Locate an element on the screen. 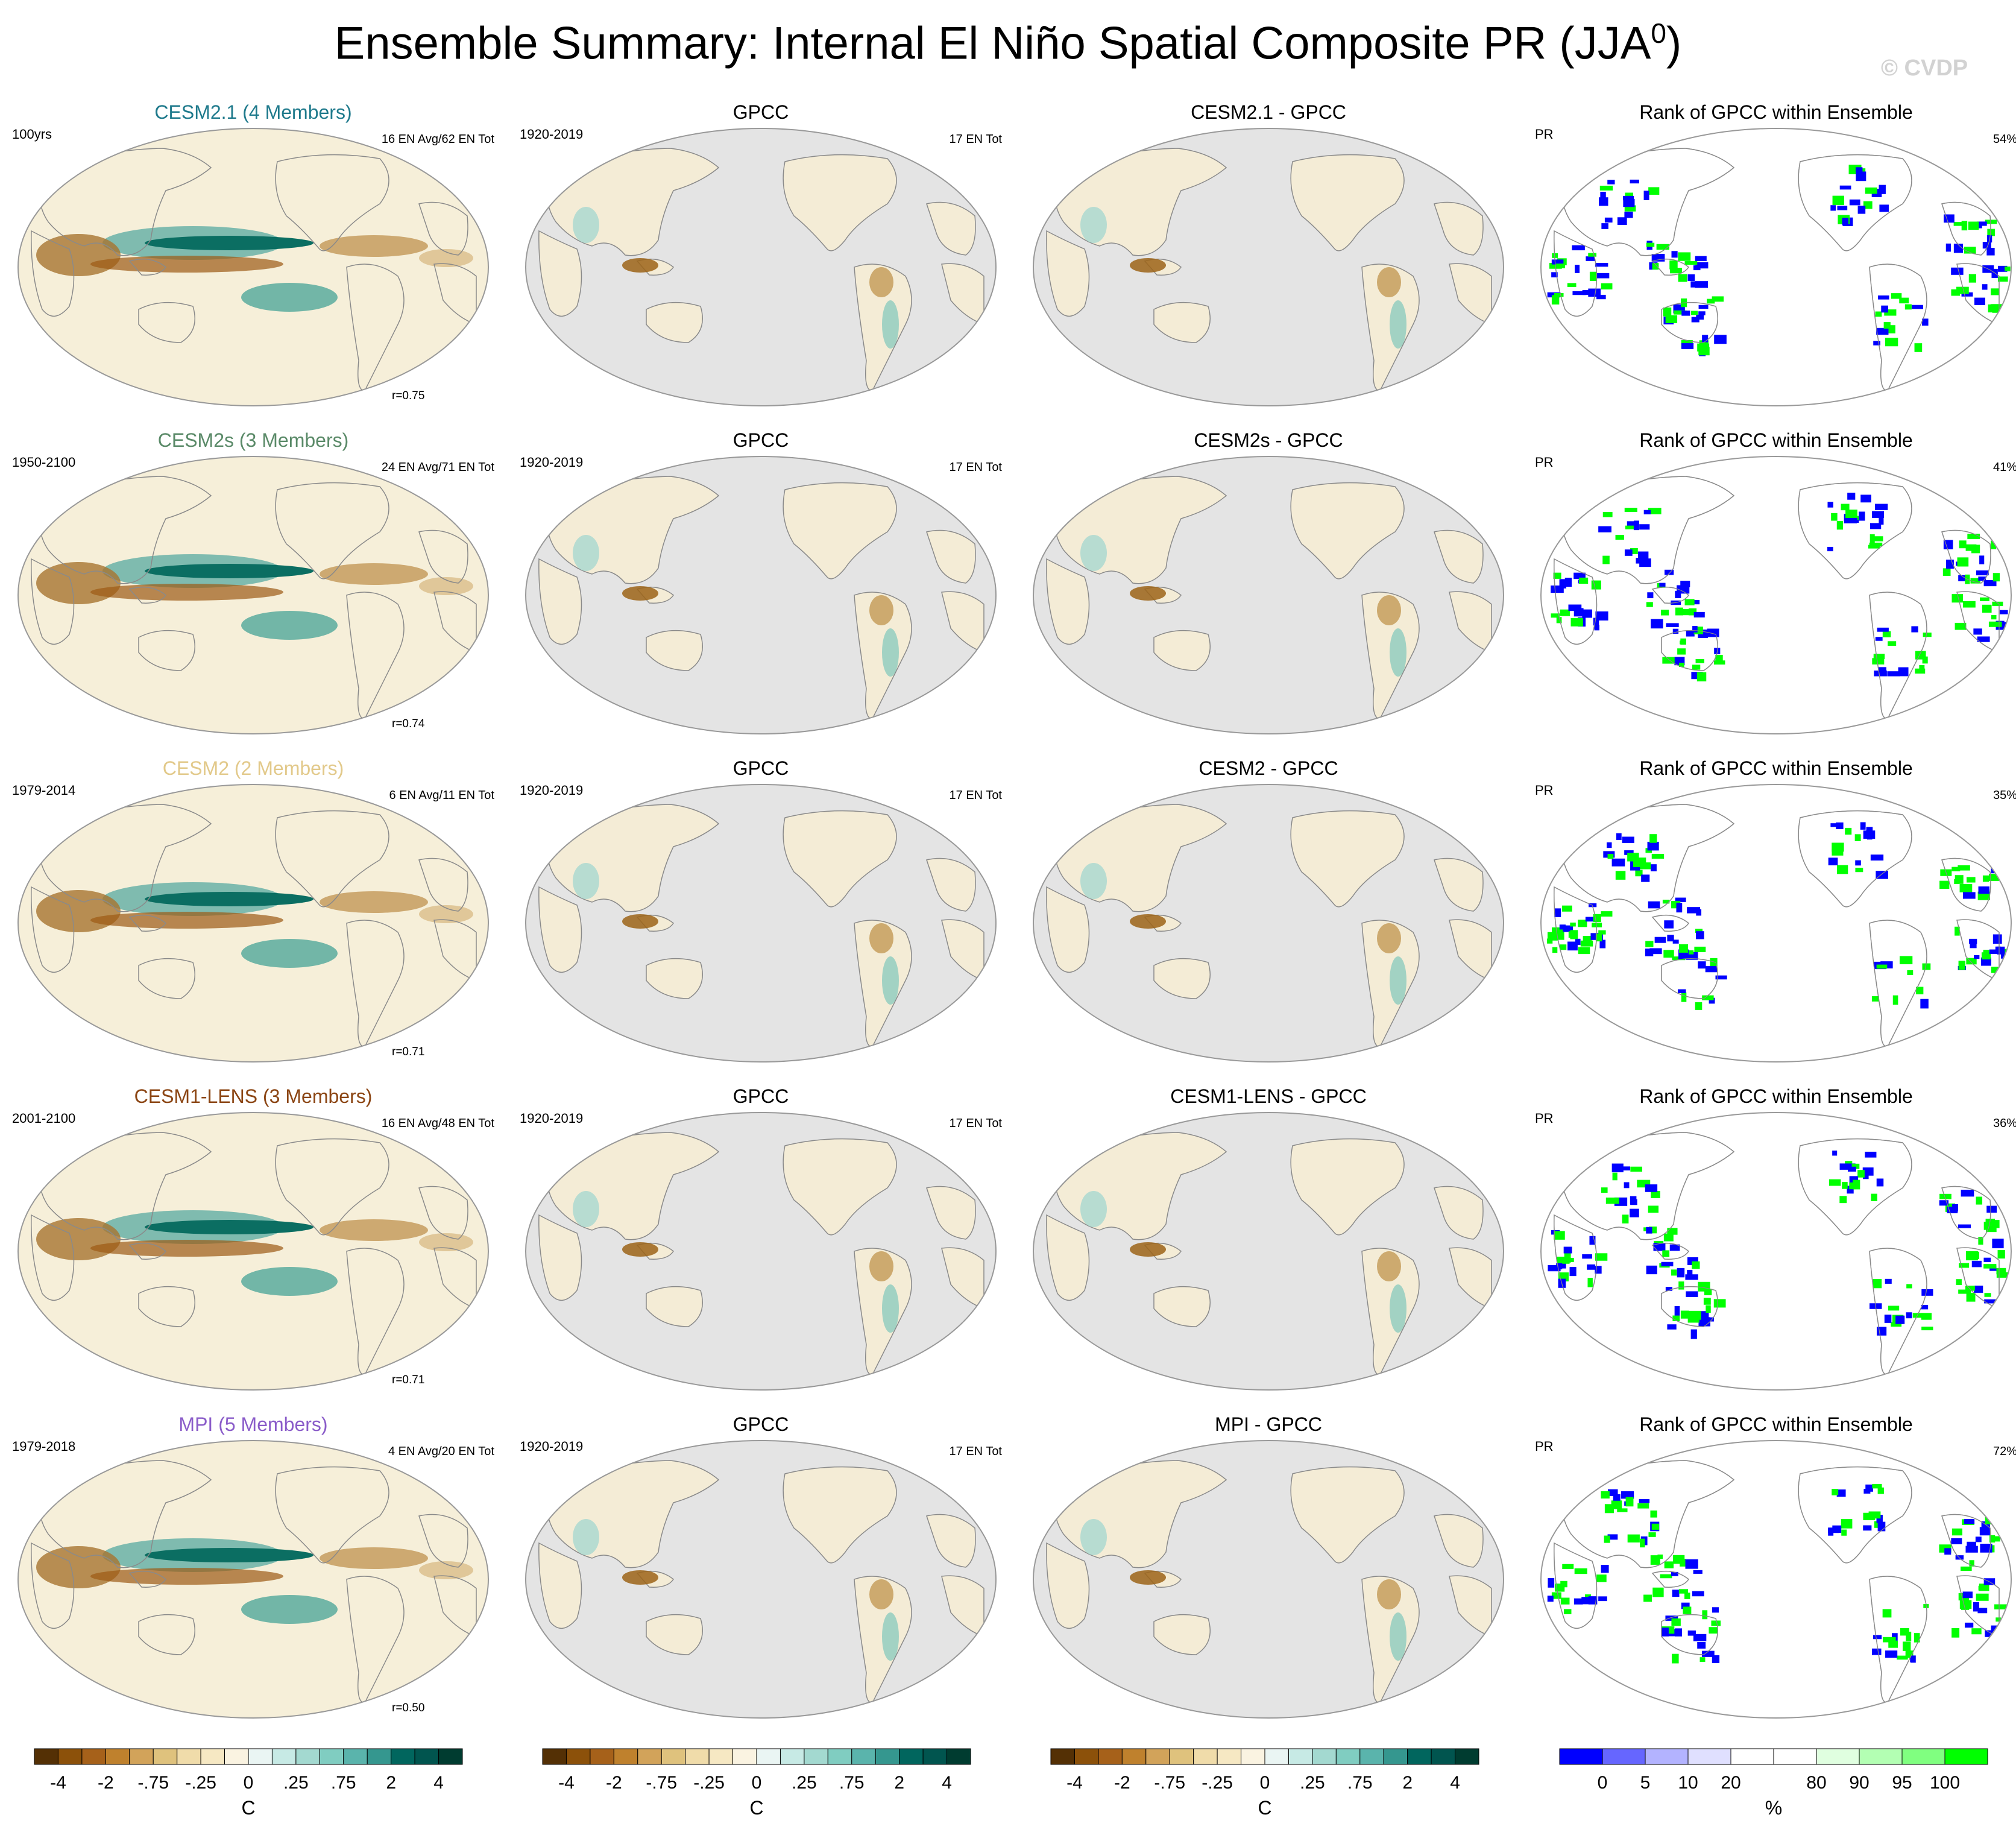  colorbar-tick: 80 is located at coordinates (1817, 1783).